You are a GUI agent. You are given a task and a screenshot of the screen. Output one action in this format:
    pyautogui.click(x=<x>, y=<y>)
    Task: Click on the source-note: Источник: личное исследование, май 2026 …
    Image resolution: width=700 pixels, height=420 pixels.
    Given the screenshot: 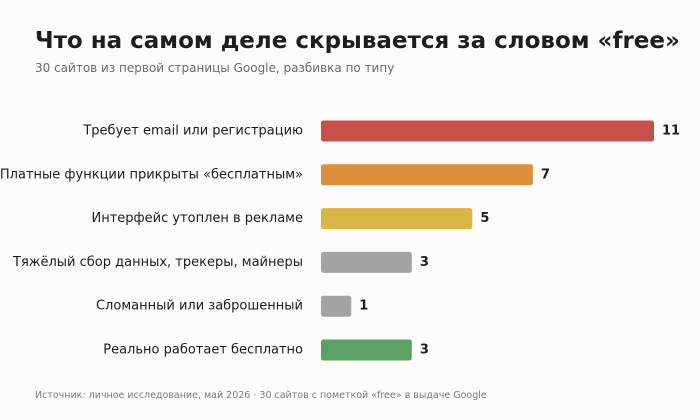 What is the action you would take?
    pyautogui.click(x=261, y=395)
    